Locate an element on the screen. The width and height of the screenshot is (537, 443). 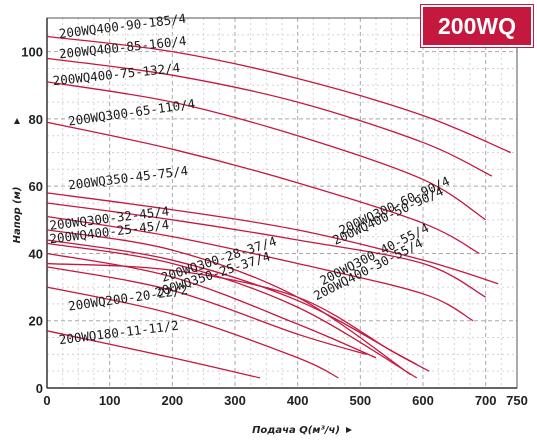
y-axis-arrow-icon is located at coordinates (17, 121).